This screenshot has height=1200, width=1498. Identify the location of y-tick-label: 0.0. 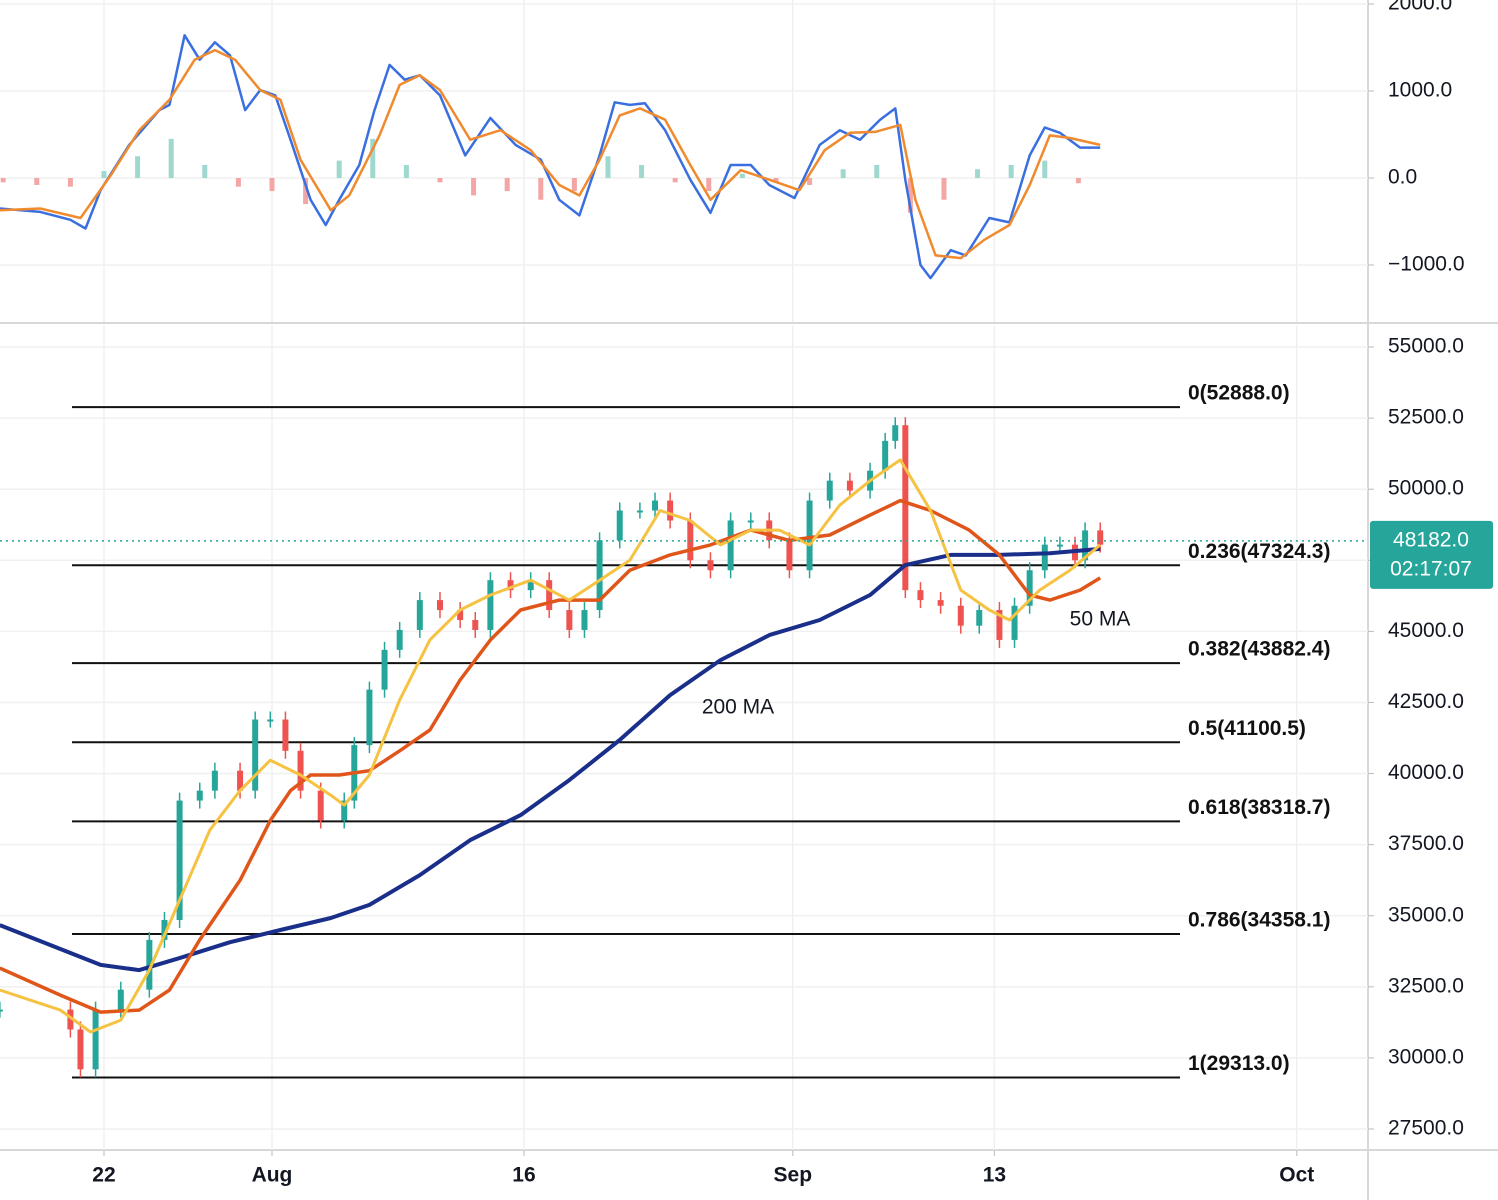
(1402, 177).